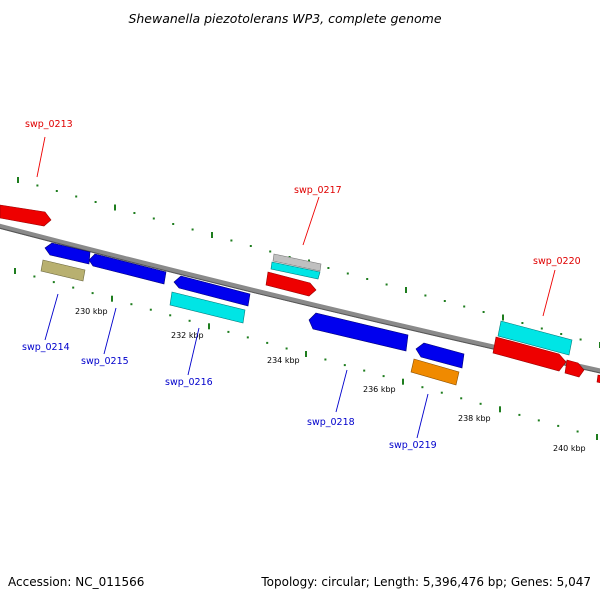 The height and width of the screenshot is (600, 600). What do you see at coordinates (187, 335) in the screenshot?
I see `tick-label-232: 232 kbp` at bounding box center [187, 335].